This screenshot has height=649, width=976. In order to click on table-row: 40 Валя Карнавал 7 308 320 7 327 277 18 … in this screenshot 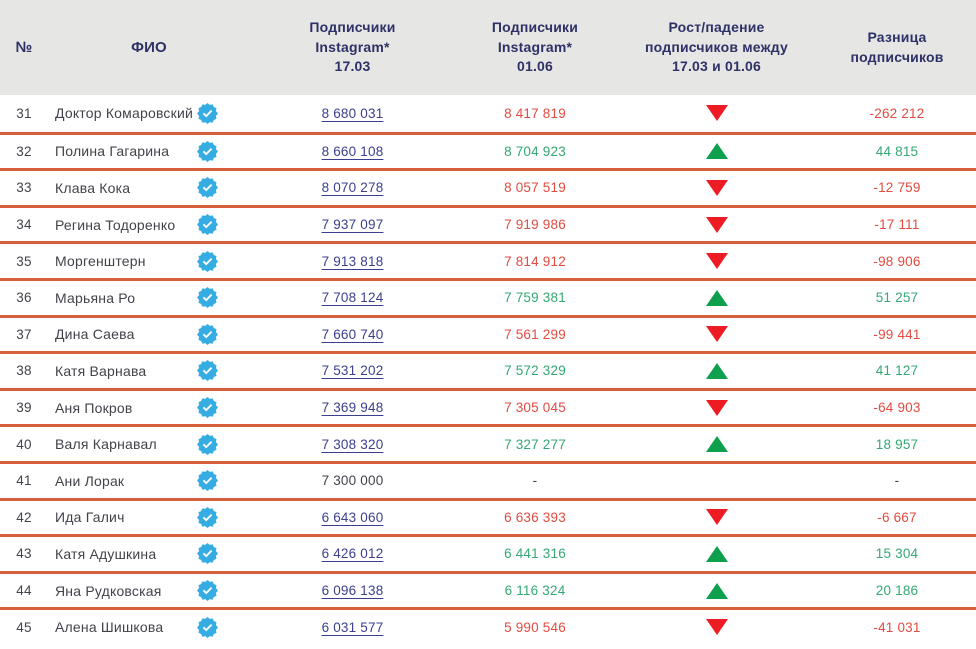, I will do `click(488, 442)`.